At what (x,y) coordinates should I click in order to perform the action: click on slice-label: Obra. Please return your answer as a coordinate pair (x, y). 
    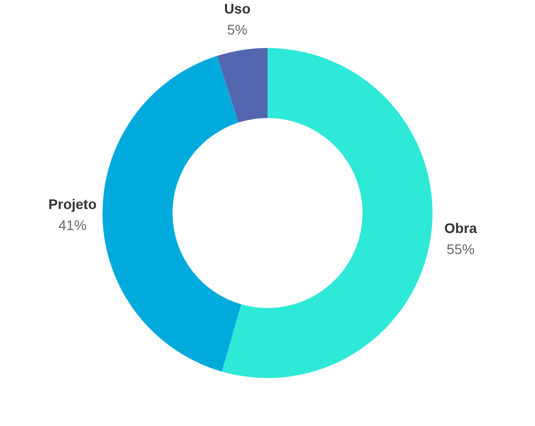
    Looking at the image, I should click on (461, 228).